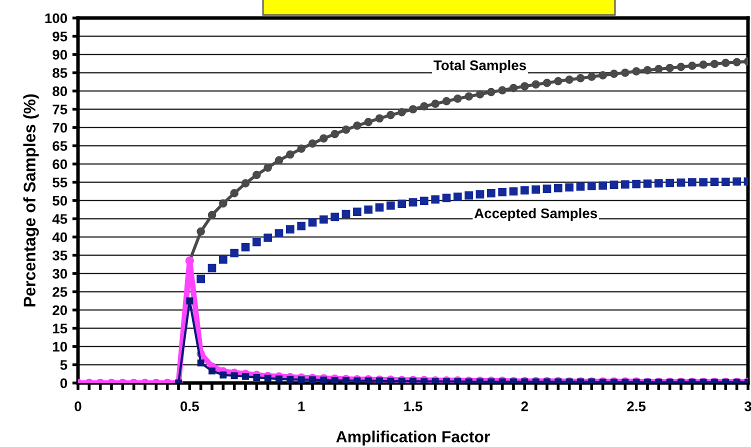  What do you see at coordinates (64, 383) in the screenshot?
I see `y-tick-label: 0` at bounding box center [64, 383].